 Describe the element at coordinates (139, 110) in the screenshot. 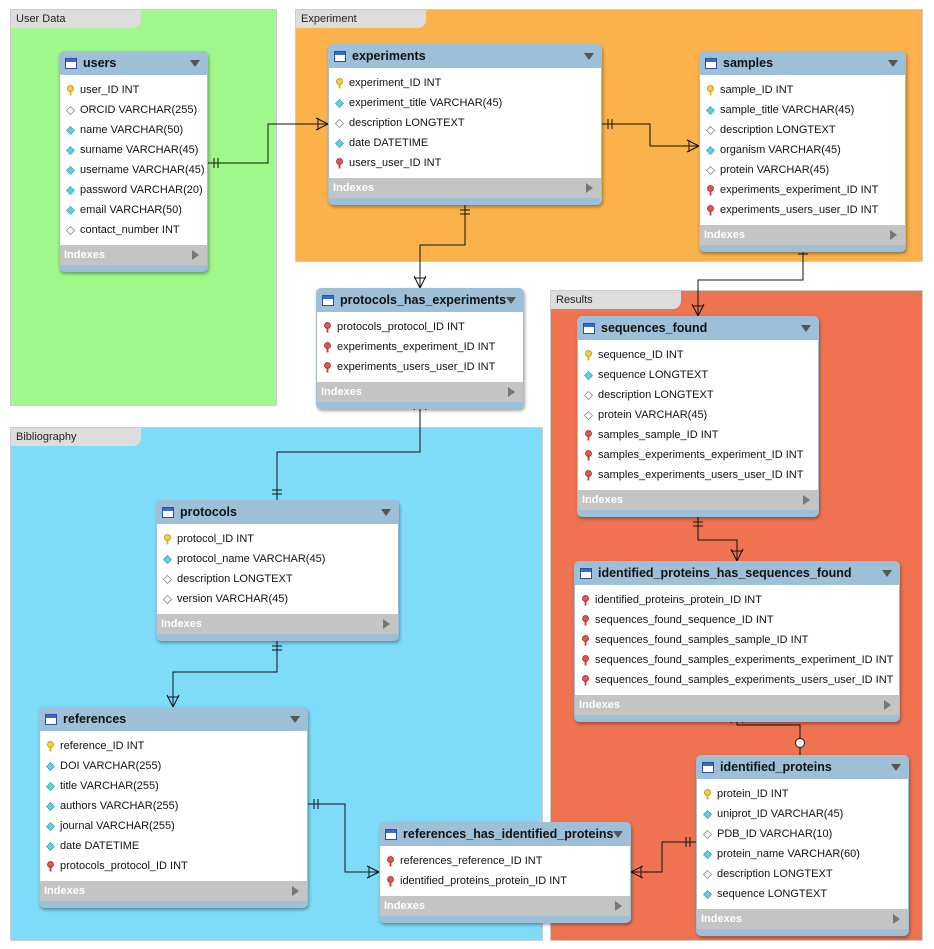

I see `column-text: ORCID VARCHAR(255)` at that location.